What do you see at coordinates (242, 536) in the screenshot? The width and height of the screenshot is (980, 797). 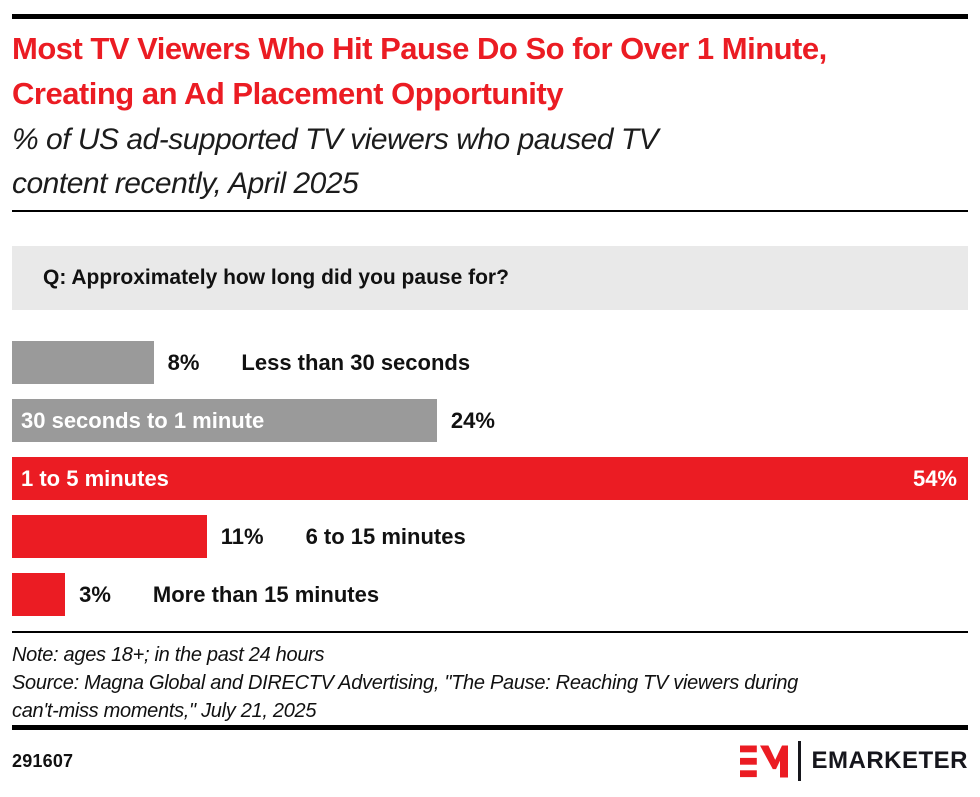 I see `bar-value: 11%` at bounding box center [242, 536].